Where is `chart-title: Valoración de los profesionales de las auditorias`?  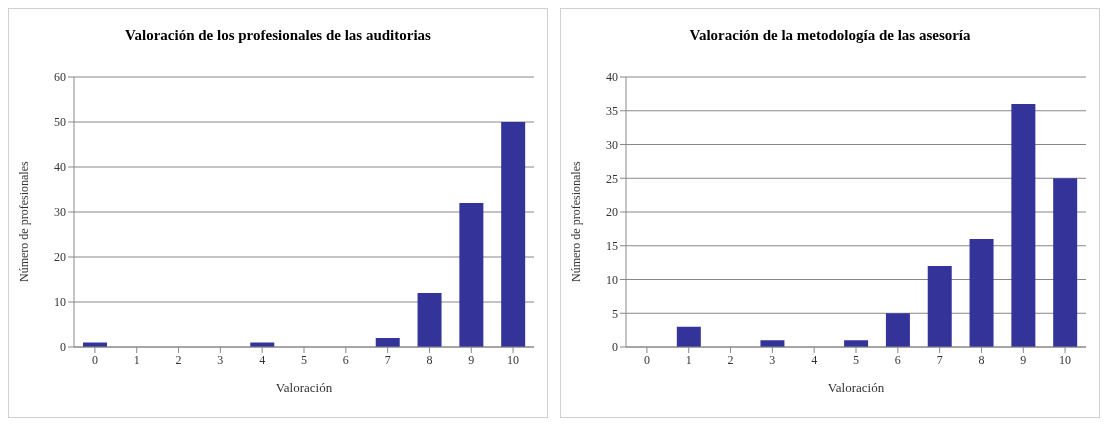 chart-title: Valoración de los profesionales de las auditorias is located at coordinates (278, 36).